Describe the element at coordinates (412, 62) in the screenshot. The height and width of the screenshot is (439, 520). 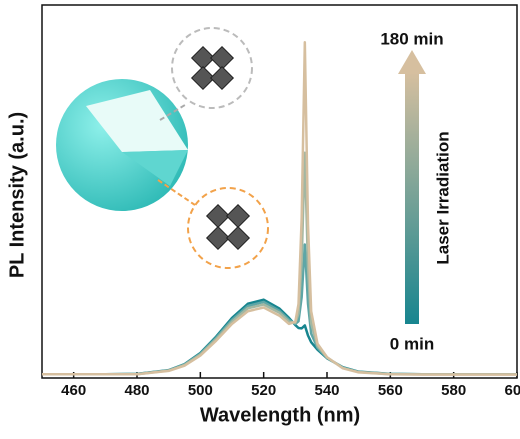
I see `legend-arrow-head` at that location.